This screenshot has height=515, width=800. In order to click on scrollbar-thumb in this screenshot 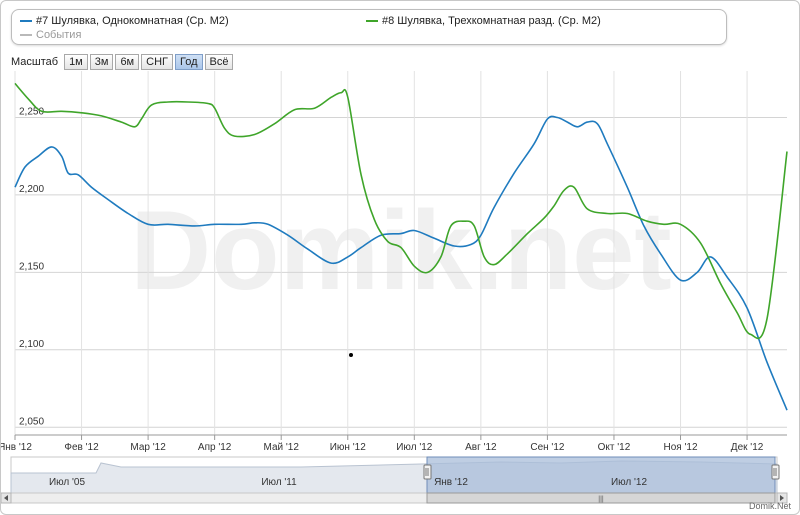, I will do `click(601, 498)`.